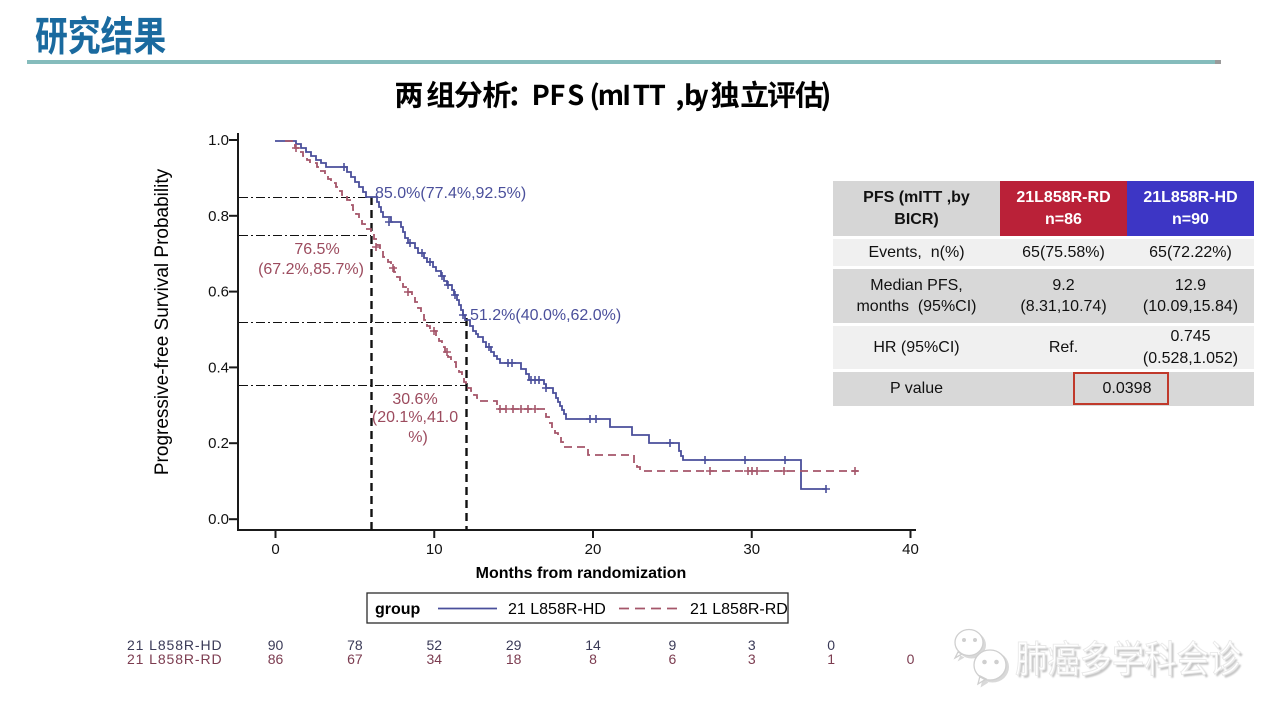  Describe the element at coordinates (311, 269) in the screenshot. I see `svg-text: (67.2%,85.7%)` at that location.